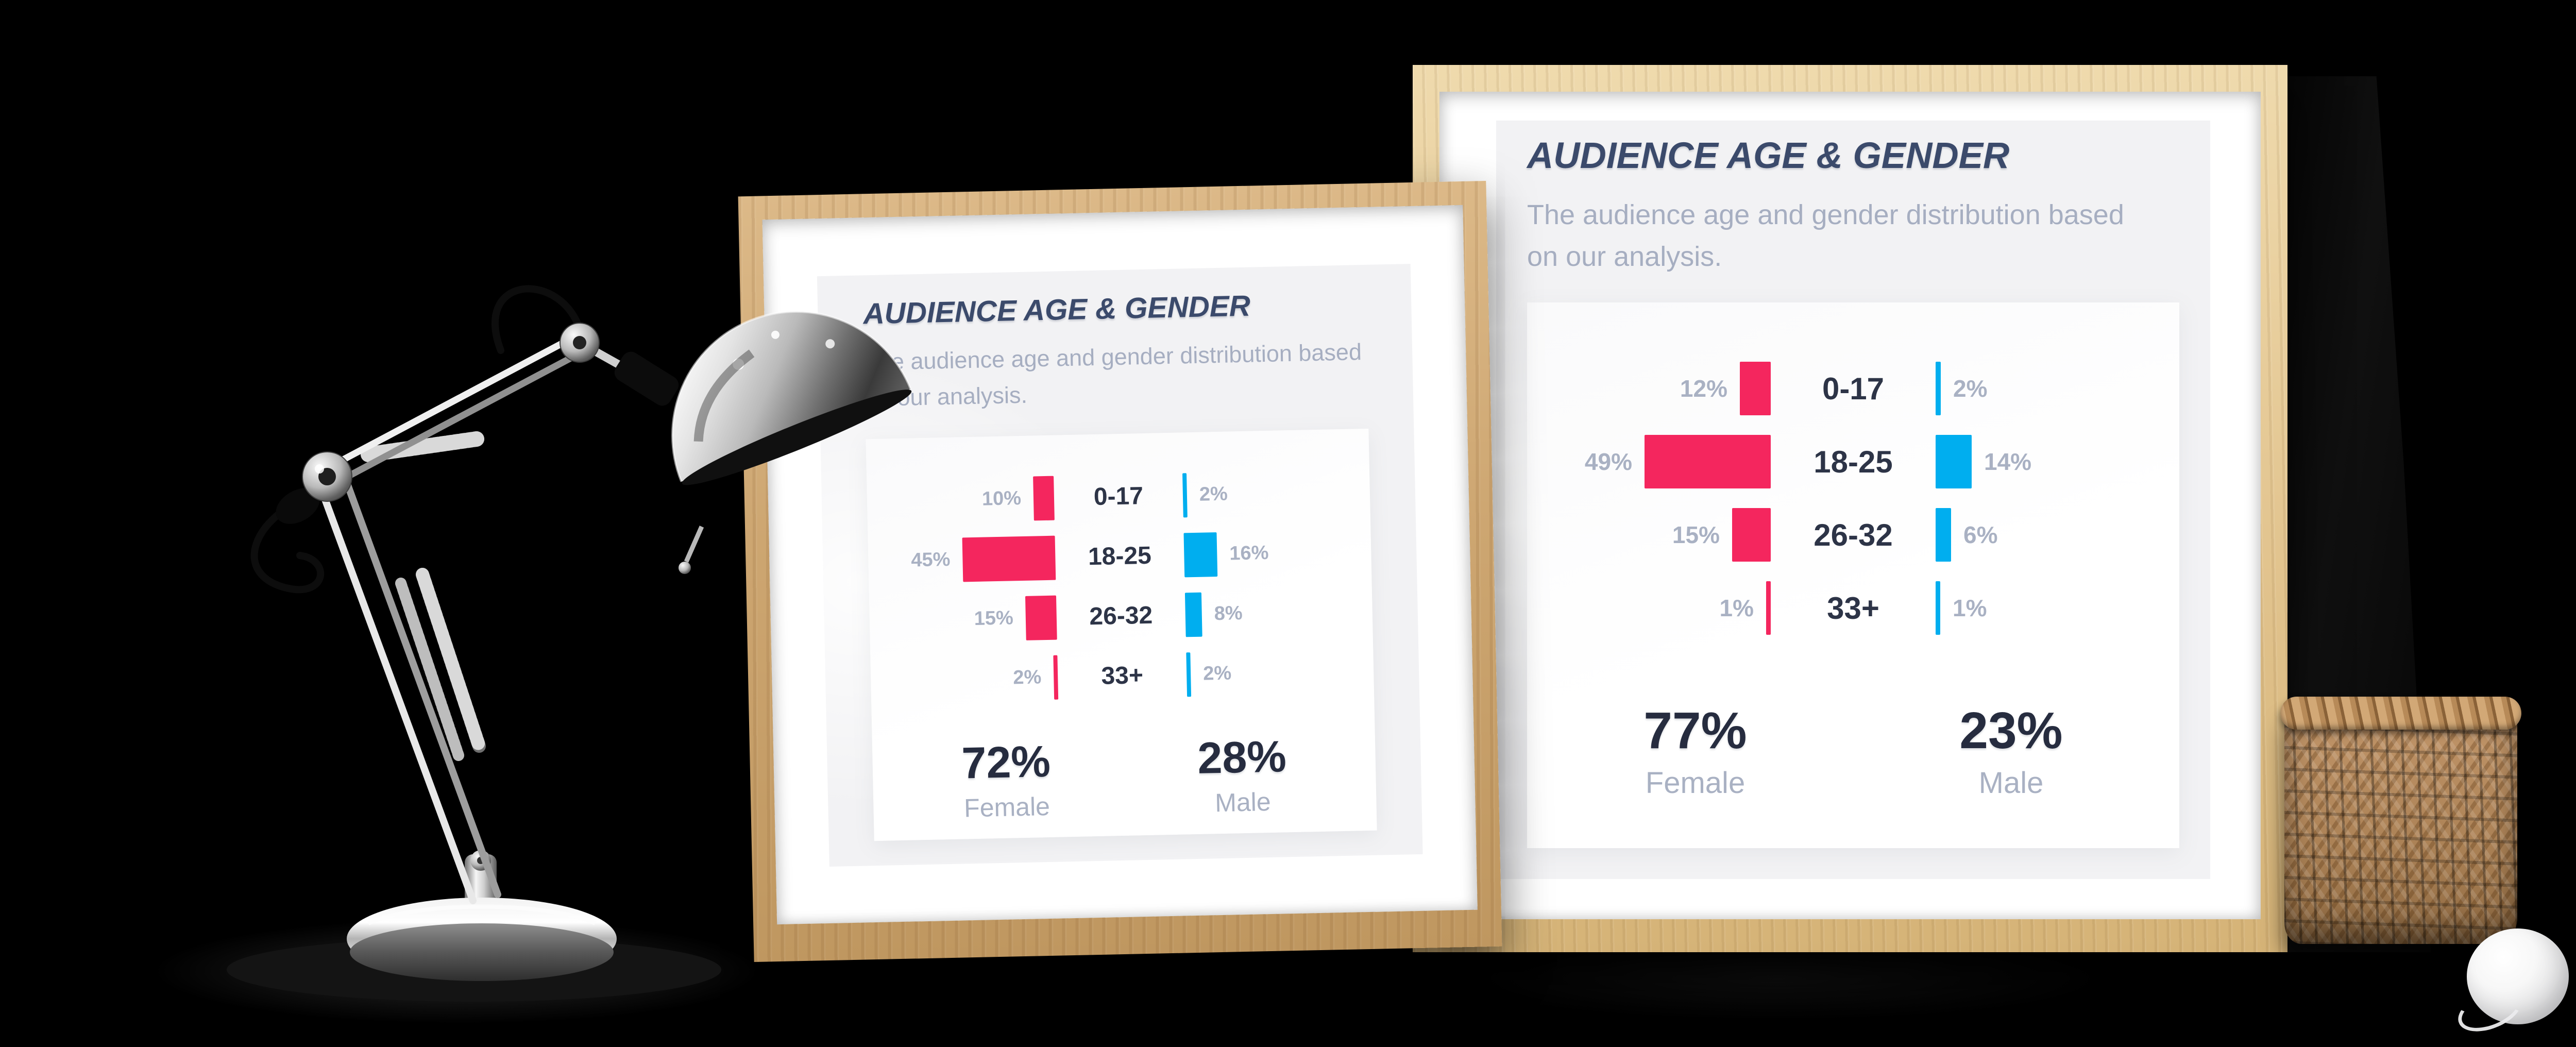 The height and width of the screenshot is (1047, 2576). I want to click on gender-totals: 77% Female 23% Male, so click(1853, 750).